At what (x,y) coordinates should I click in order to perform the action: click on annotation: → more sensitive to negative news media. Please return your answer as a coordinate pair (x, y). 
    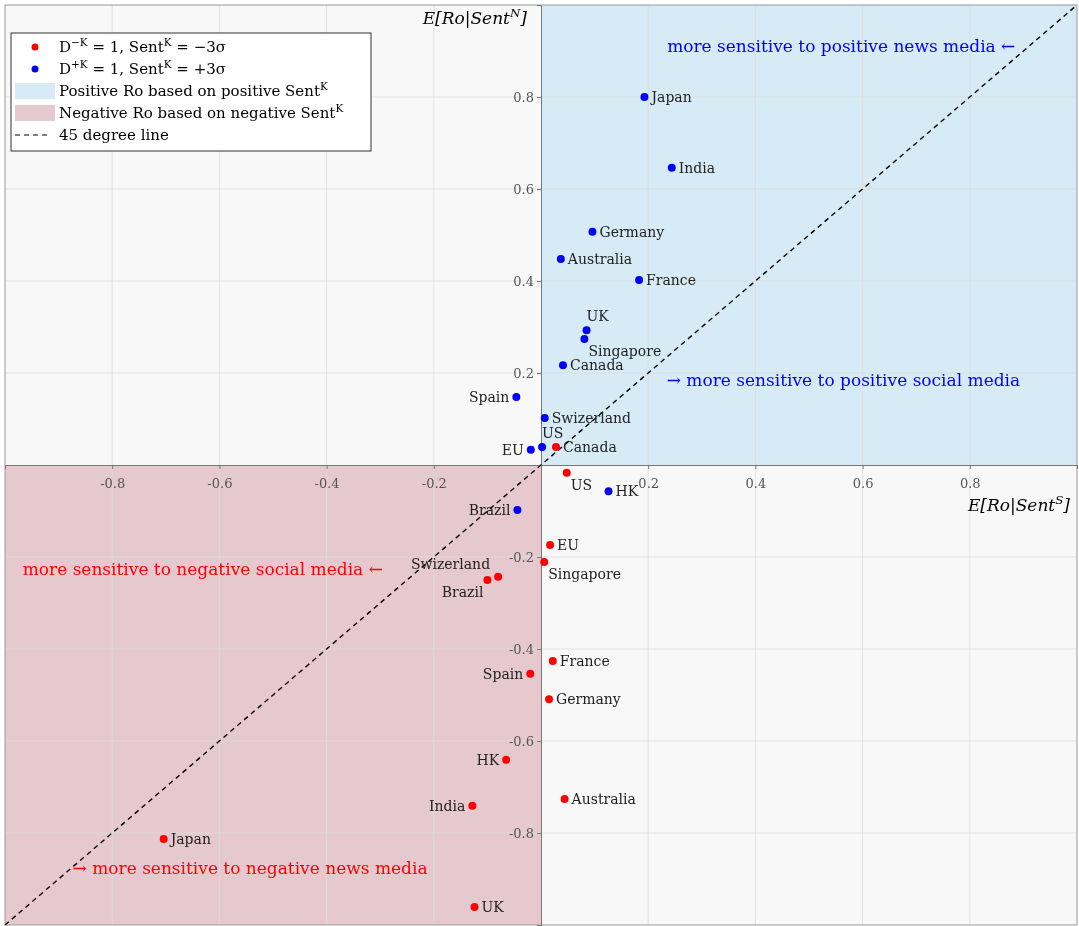
    Looking at the image, I should click on (250, 867).